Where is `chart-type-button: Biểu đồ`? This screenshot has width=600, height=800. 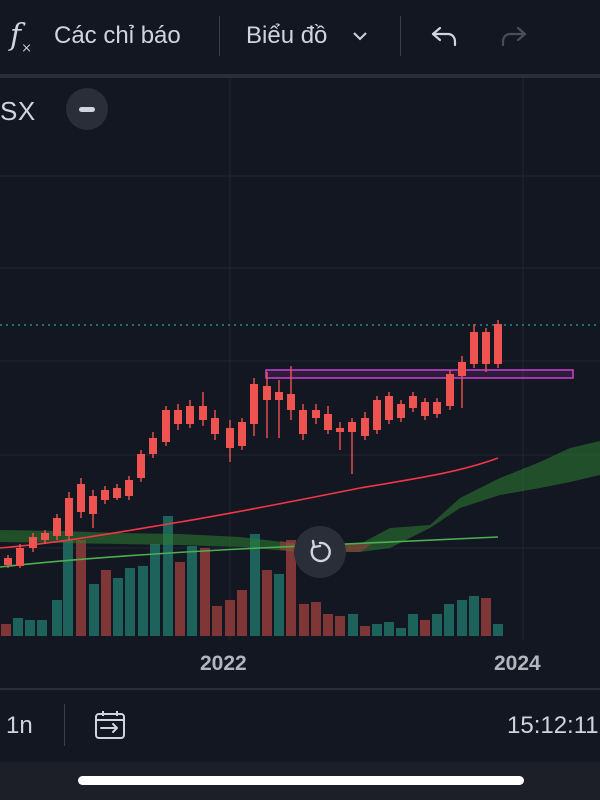
chart-type-button: Biểu đồ is located at coordinates (287, 35).